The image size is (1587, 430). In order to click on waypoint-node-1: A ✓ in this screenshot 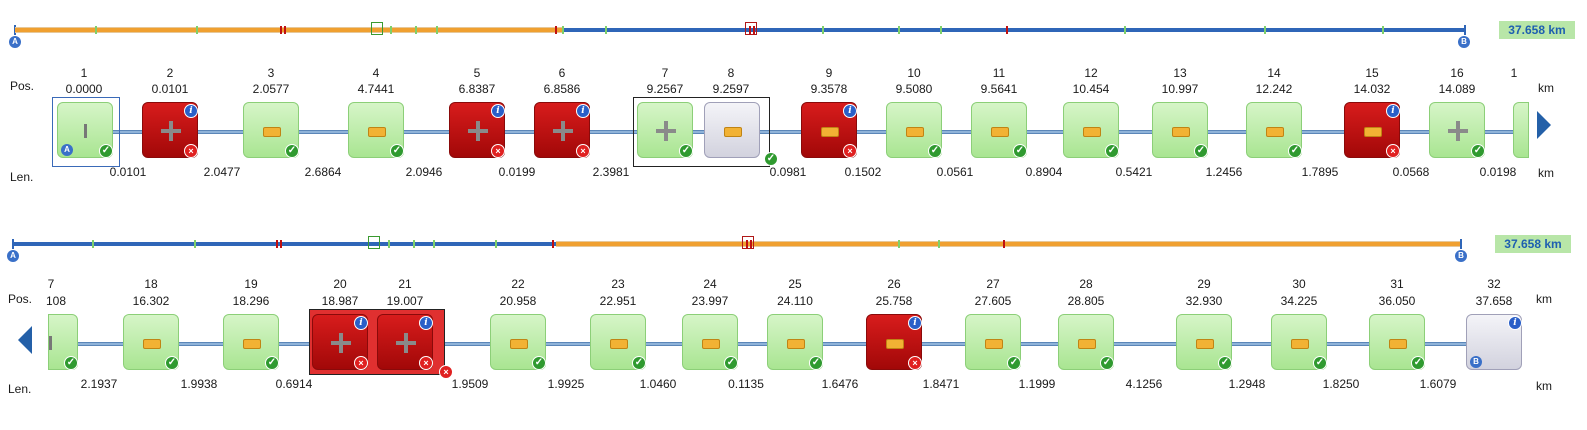, I will do `click(85, 130)`.